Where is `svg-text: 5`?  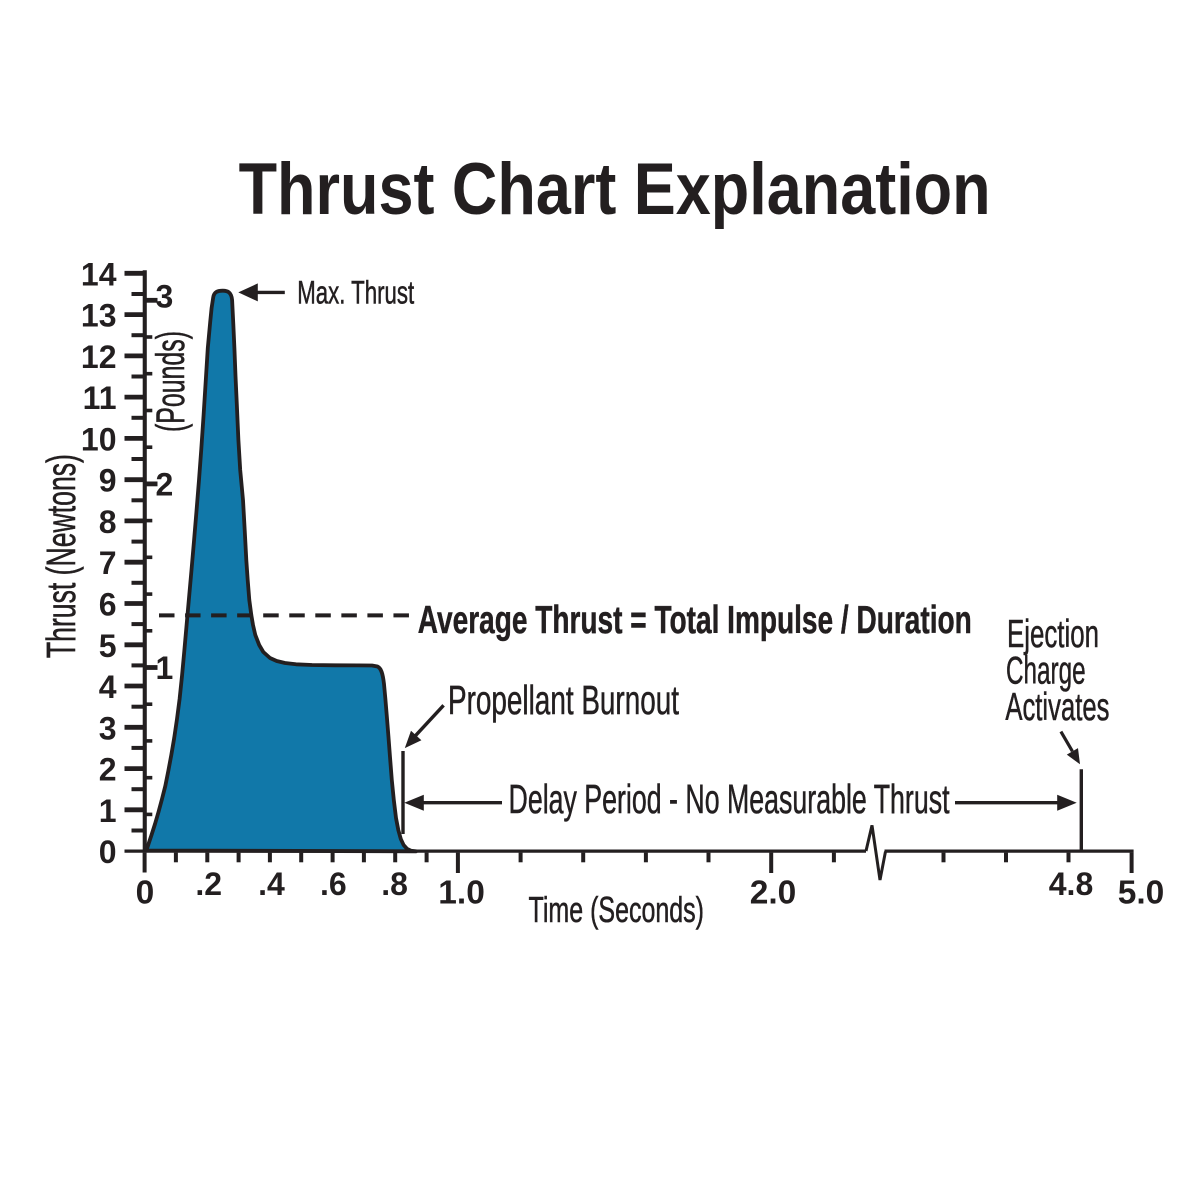 svg-text: 5 is located at coordinates (108, 646).